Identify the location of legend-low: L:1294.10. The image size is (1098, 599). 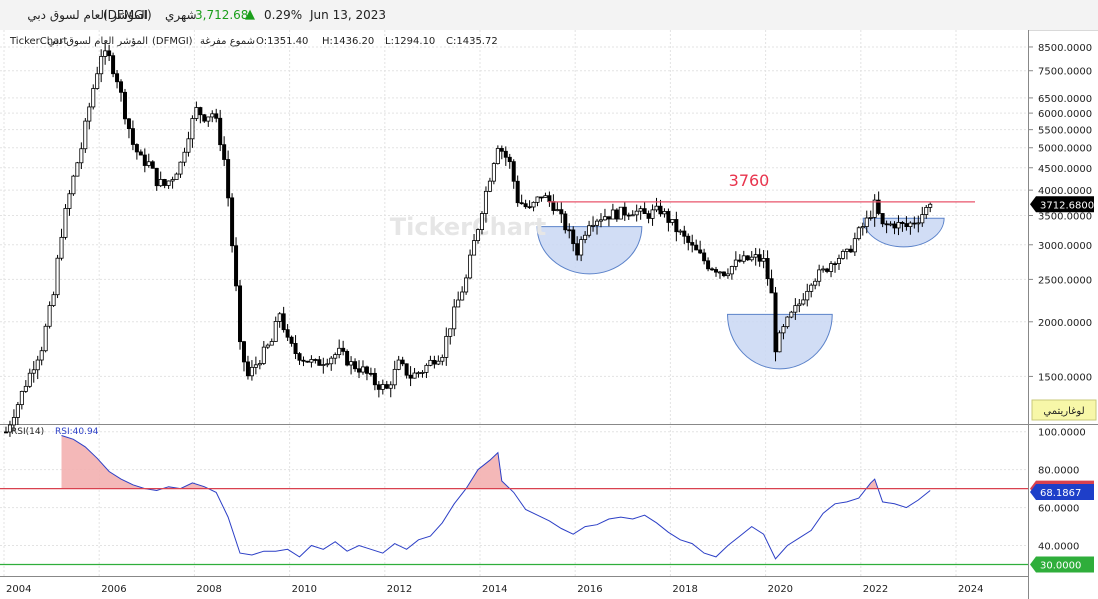
(410, 41).